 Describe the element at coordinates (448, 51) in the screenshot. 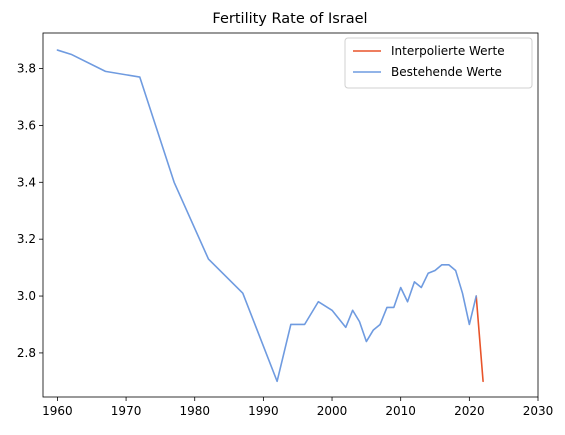

I see `legend-label-0: Interpolierte Werte` at that location.